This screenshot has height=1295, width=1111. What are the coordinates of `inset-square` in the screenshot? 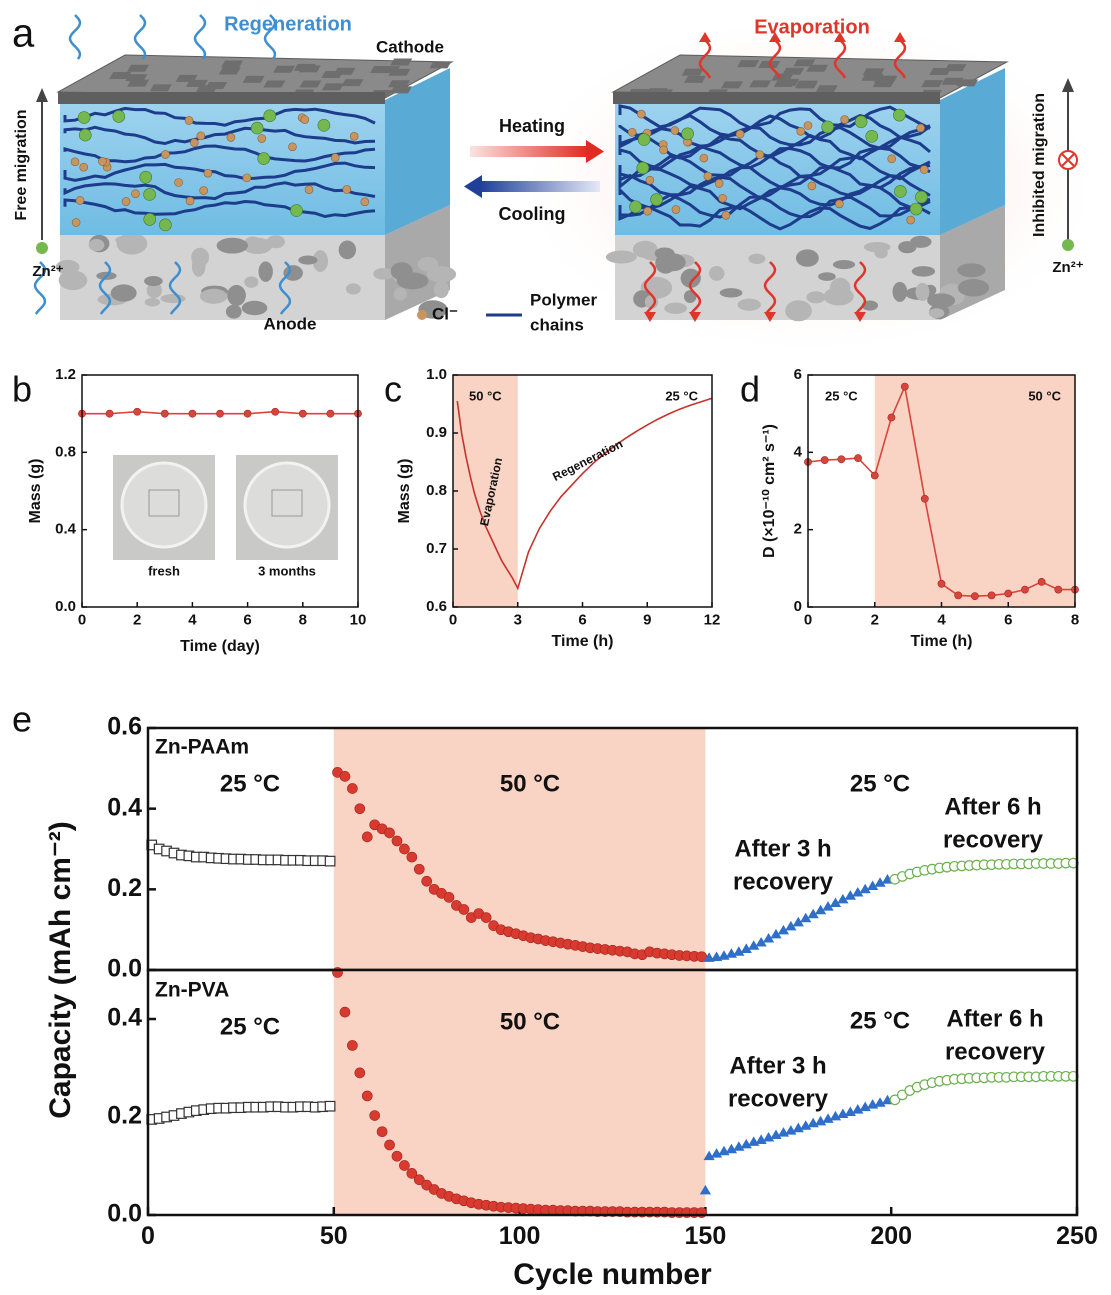 It's located at (164, 503).